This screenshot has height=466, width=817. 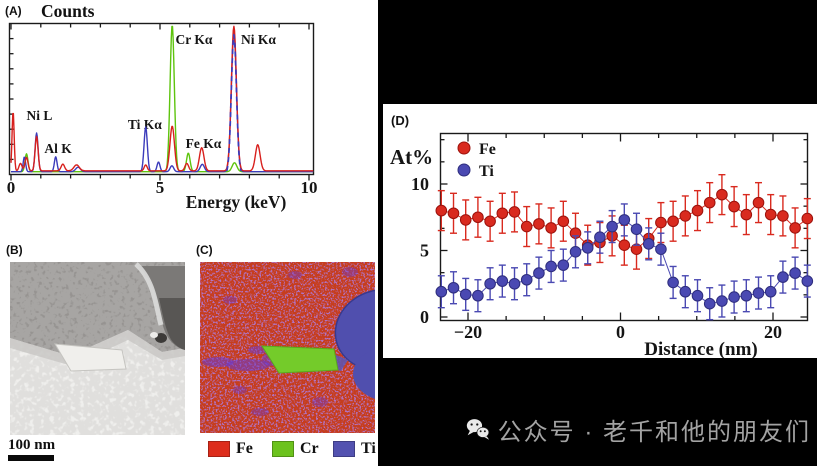 I want to click on cr-rich-region, so click(x=300, y=359).